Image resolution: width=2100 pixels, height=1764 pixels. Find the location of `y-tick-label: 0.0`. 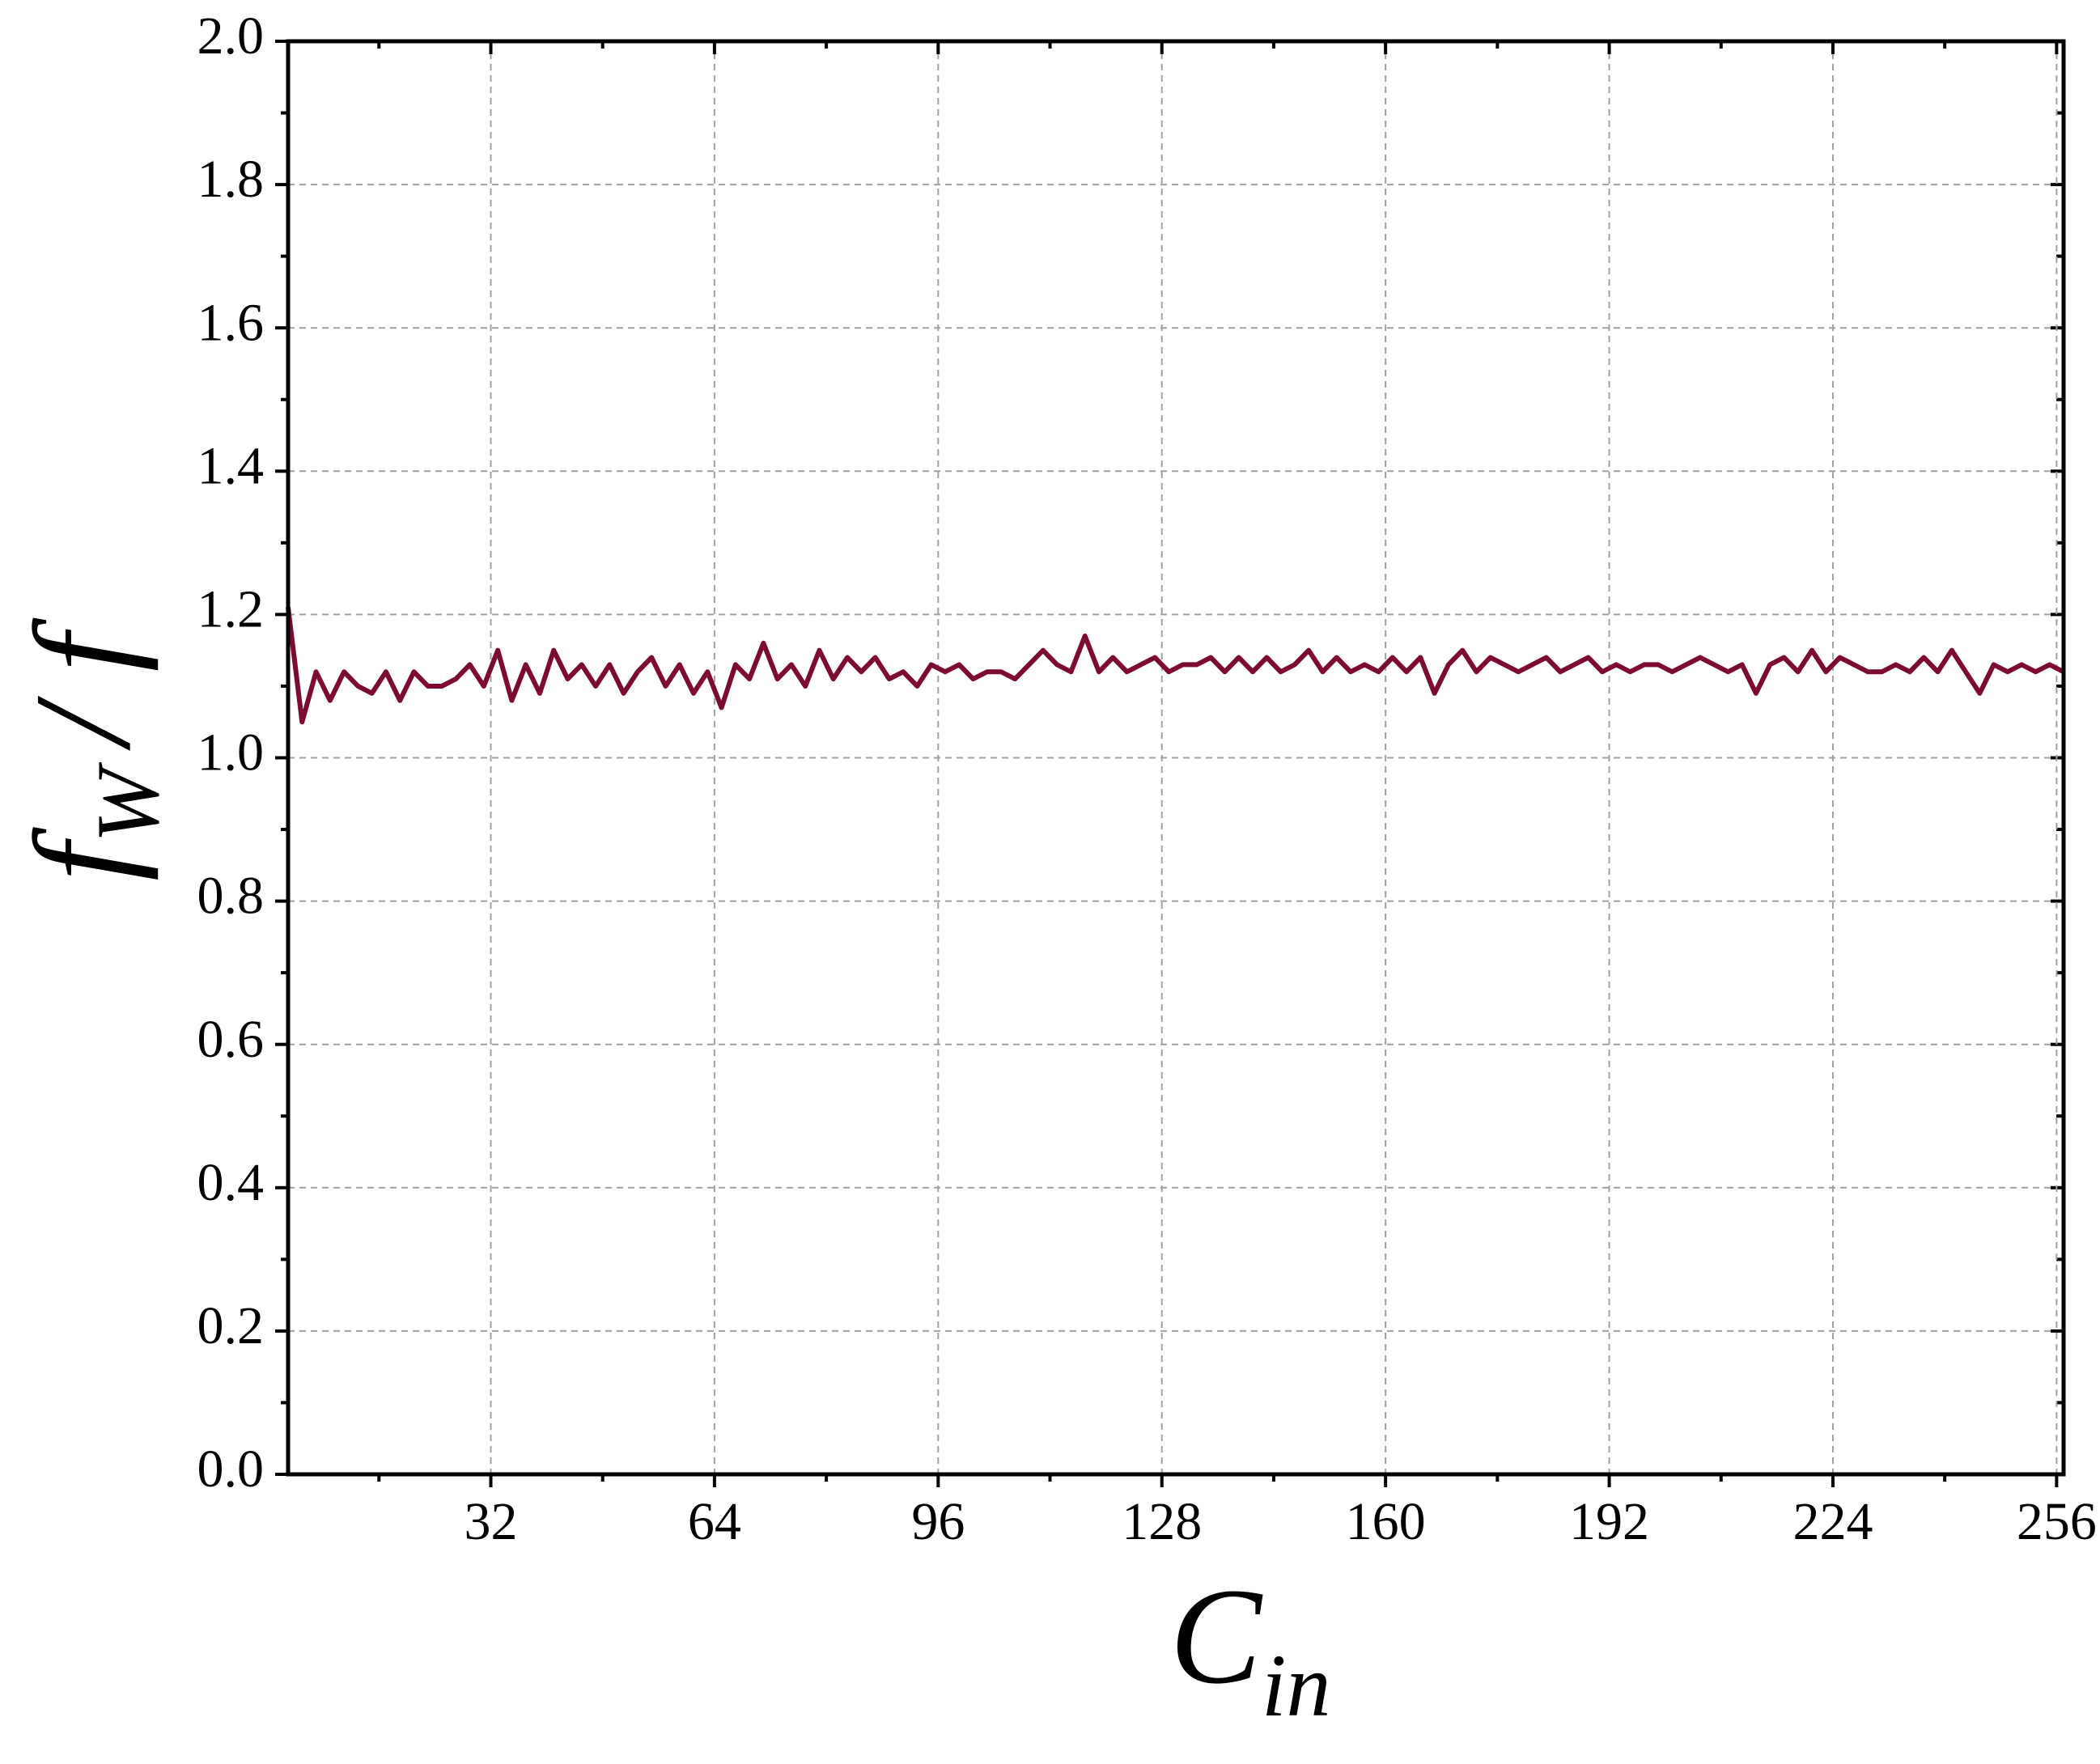

y-tick-label: 0.0 is located at coordinates (231, 1469).